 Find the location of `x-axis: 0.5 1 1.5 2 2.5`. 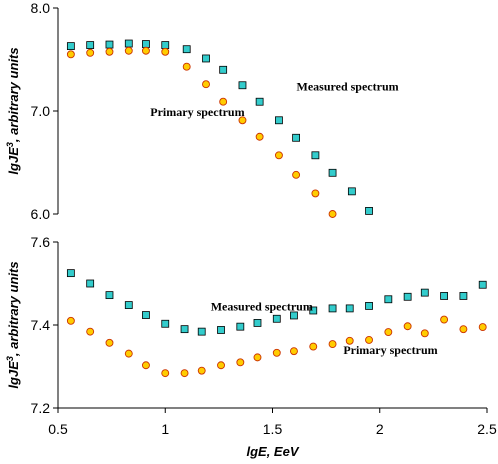

x-axis: 0.5 1 1.5 2 2.5 is located at coordinates (272, 422).